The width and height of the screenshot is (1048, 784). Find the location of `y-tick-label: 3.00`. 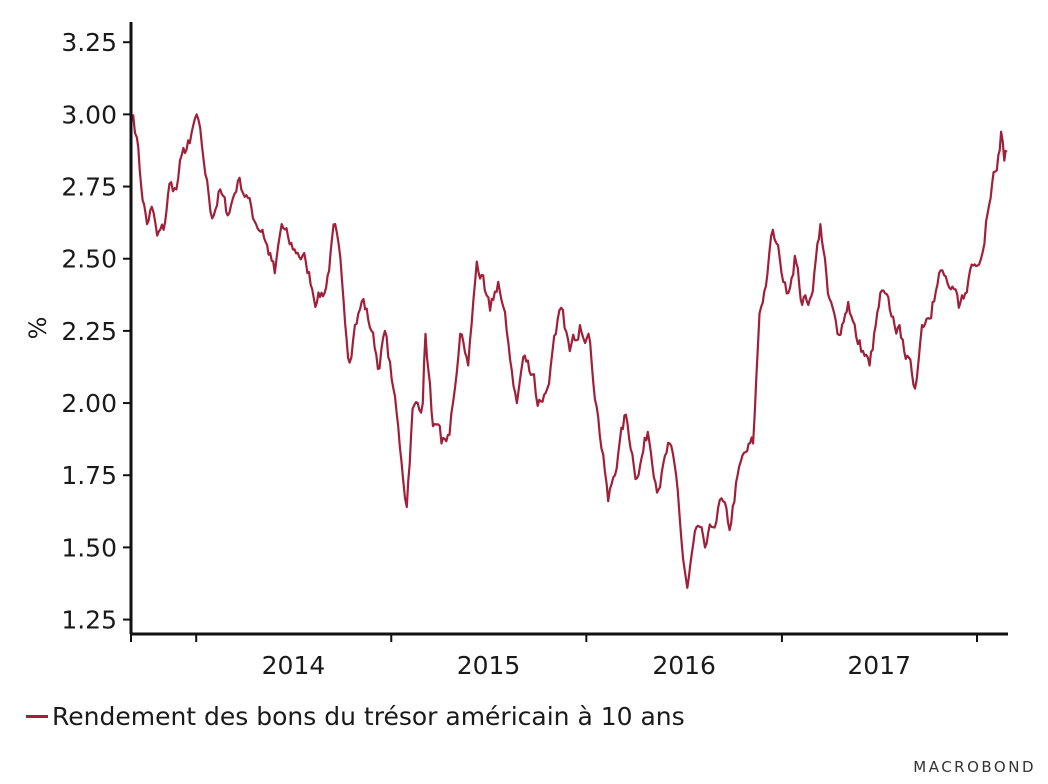

y-tick-label: 3.00 is located at coordinates (89, 114).